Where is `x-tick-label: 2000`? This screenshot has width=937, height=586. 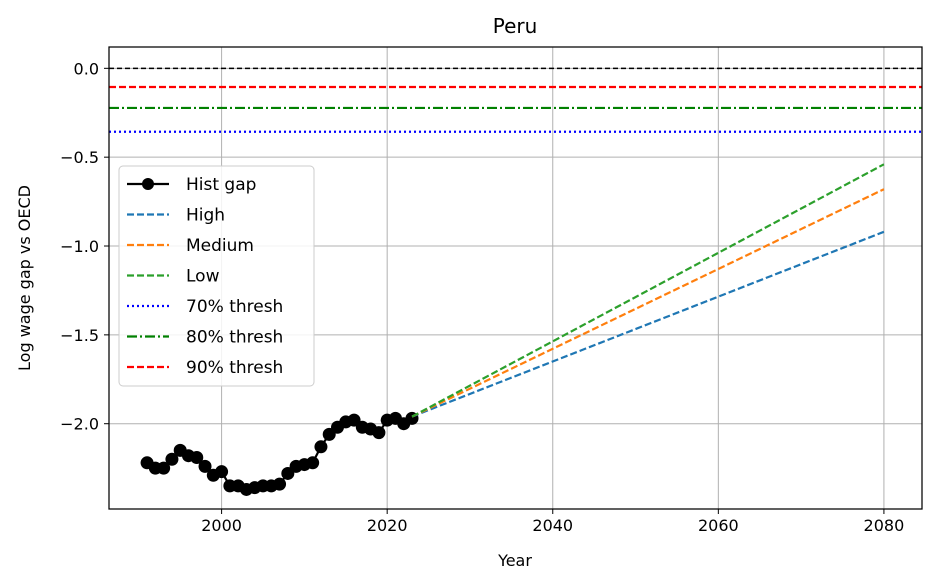 x-tick-label: 2000 is located at coordinates (221, 525).